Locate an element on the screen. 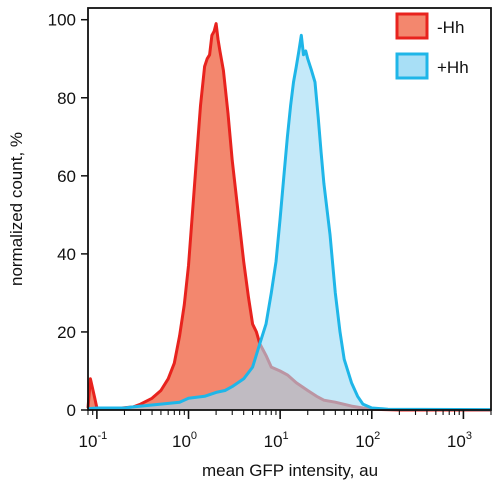  x-tick-label: 10¹ is located at coordinates (276, 440).